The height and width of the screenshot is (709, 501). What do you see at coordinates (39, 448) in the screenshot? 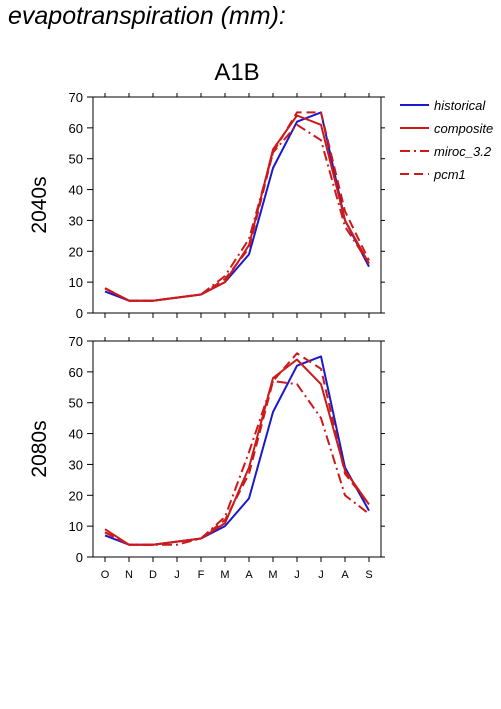
I see `panel-label: 2080s` at bounding box center [39, 448].